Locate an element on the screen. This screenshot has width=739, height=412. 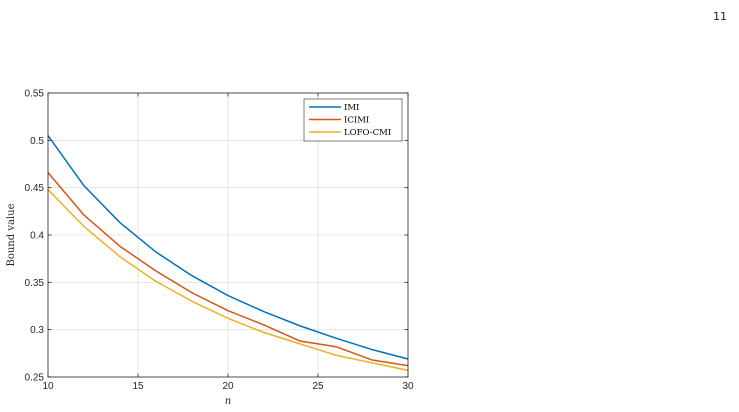
y-tick-label-0.5: 0.5 is located at coordinates (37, 141).